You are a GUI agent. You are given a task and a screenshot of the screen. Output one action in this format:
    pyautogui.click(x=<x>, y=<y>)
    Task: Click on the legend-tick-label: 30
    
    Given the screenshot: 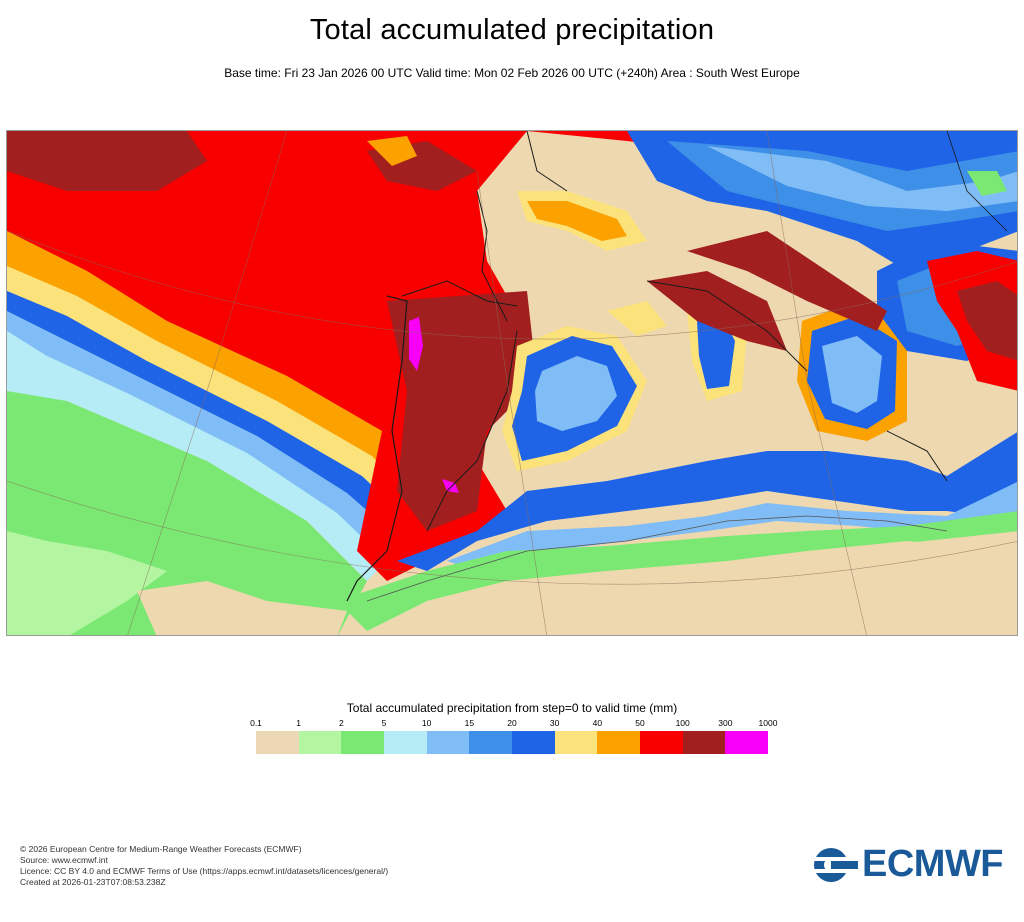 What is the action you would take?
    pyautogui.click(x=554, y=723)
    